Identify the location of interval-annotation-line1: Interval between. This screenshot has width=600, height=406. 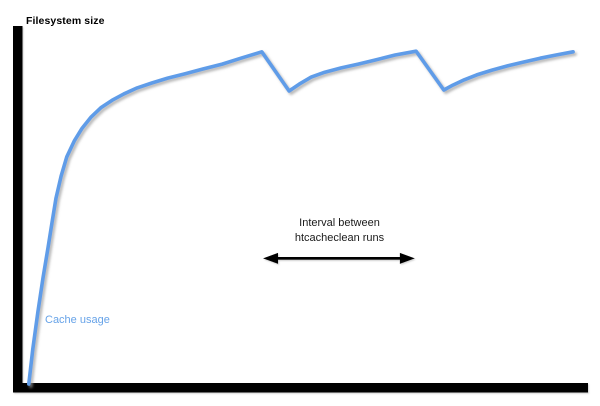
(339, 223).